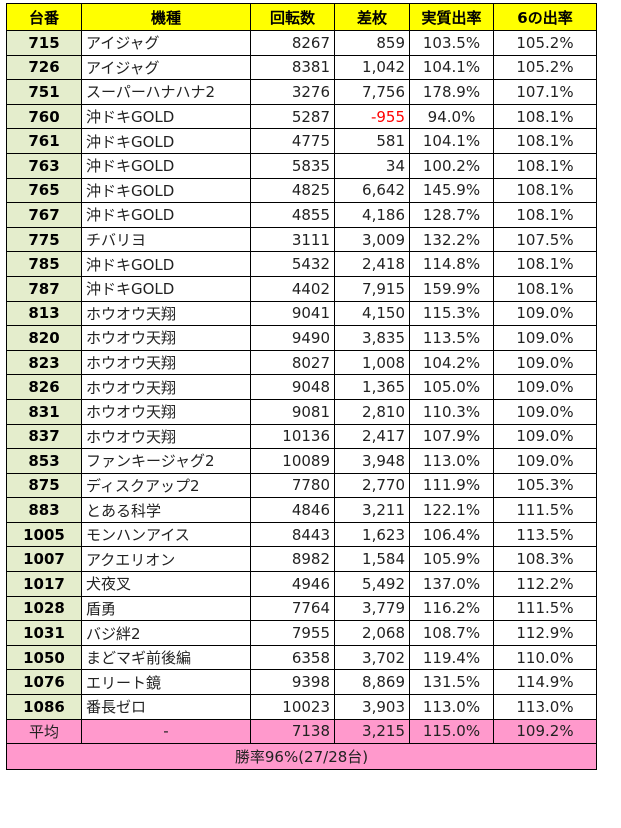 The width and height of the screenshot is (621, 828). Describe the element at coordinates (372, 67) in the screenshot. I see `medal-difference-cell: 1,042` at that location.